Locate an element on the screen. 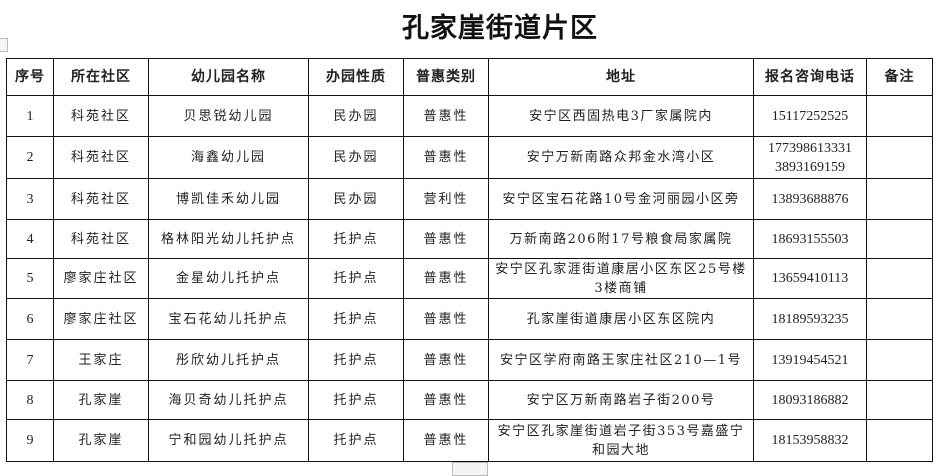 This screenshot has width=940, height=476. cell-address: 安宁区万新南路岩子街200号 is located at coordinates (621, 400).